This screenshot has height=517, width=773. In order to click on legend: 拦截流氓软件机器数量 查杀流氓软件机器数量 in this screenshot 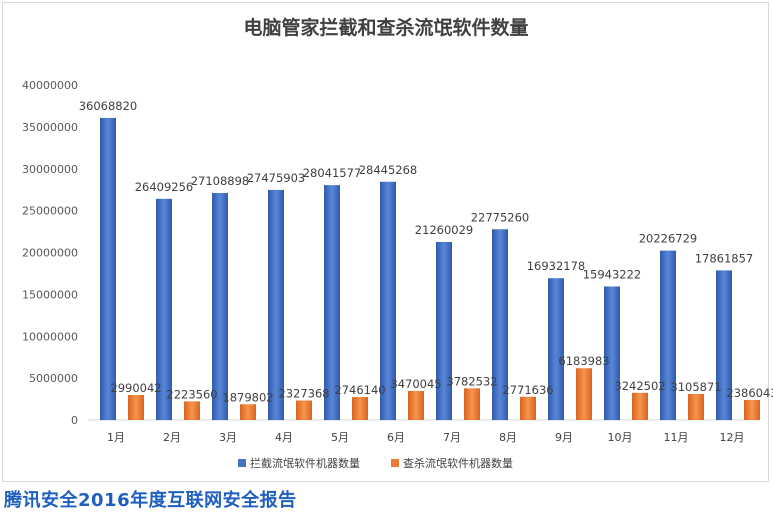, I will do `click(375, 463)`.